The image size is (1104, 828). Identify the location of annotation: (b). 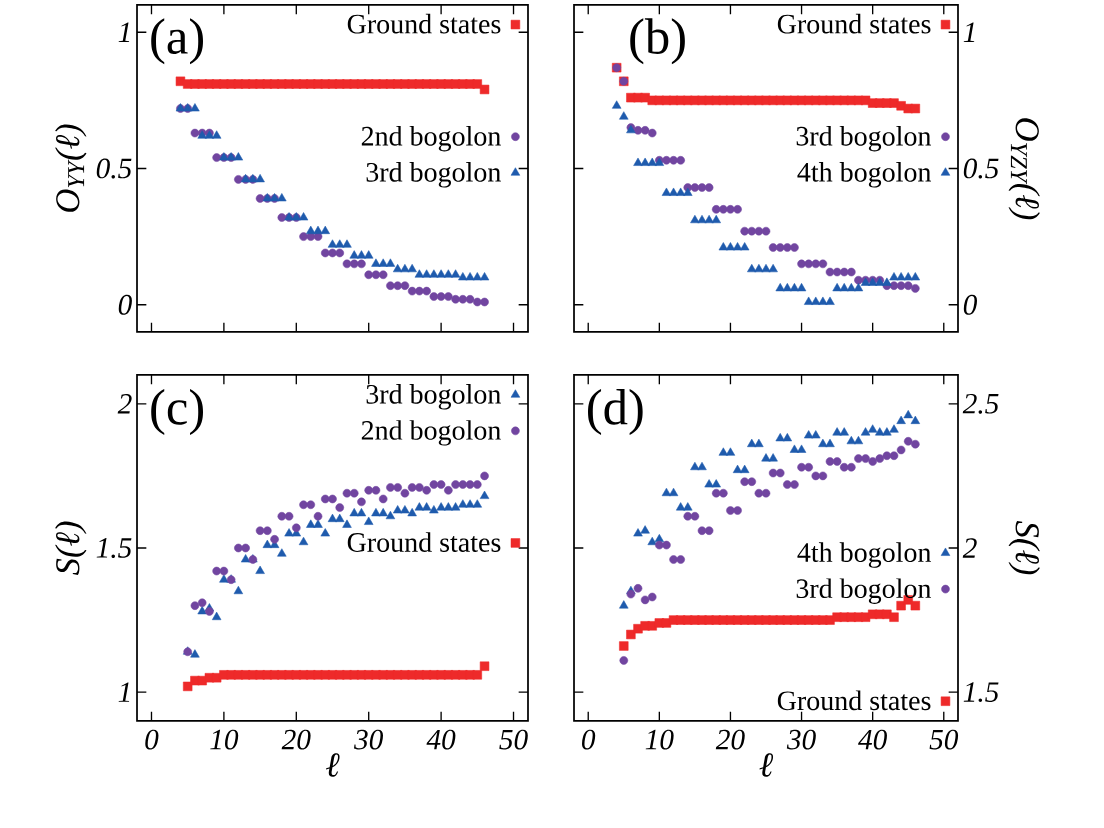
(657, 41).